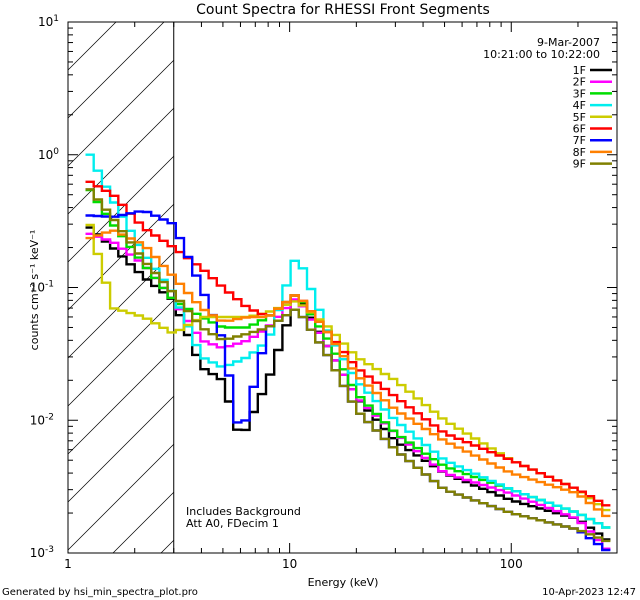 Image resolution: width=640 pixels, height=600 pixels. I want to click on footer-generated-by: Generated by hsi_min_spectra_plot.pro, so click(100, 592).